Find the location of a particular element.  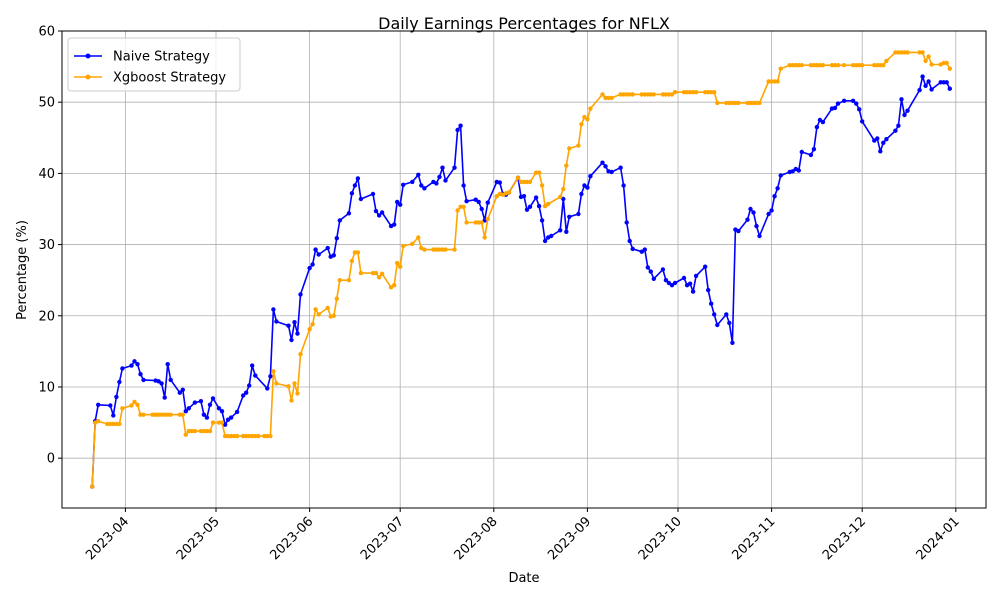

y-tick-label: 50 is located at coordinates (46, 103).